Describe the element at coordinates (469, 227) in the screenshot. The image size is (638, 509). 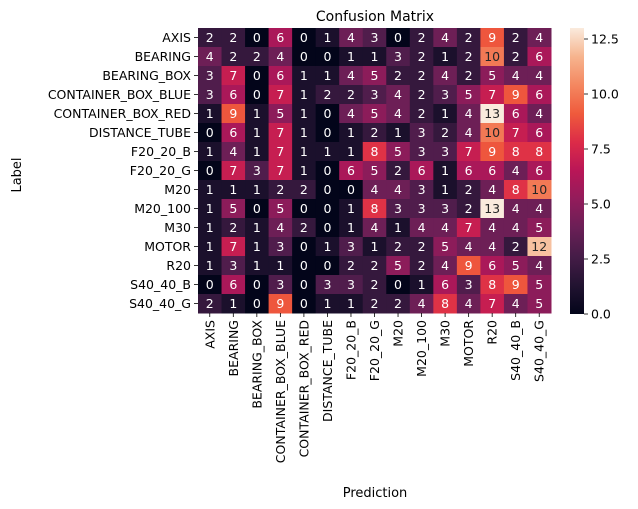
I see `cell-value: 7` at that location.